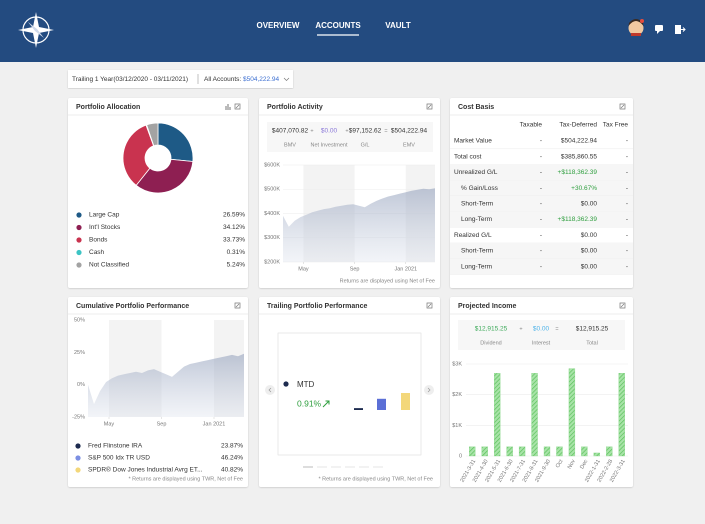 Image resolution: width=705 pixels, height=524 pixels. I want to click on column-header: Taxable, so click(531, 125).